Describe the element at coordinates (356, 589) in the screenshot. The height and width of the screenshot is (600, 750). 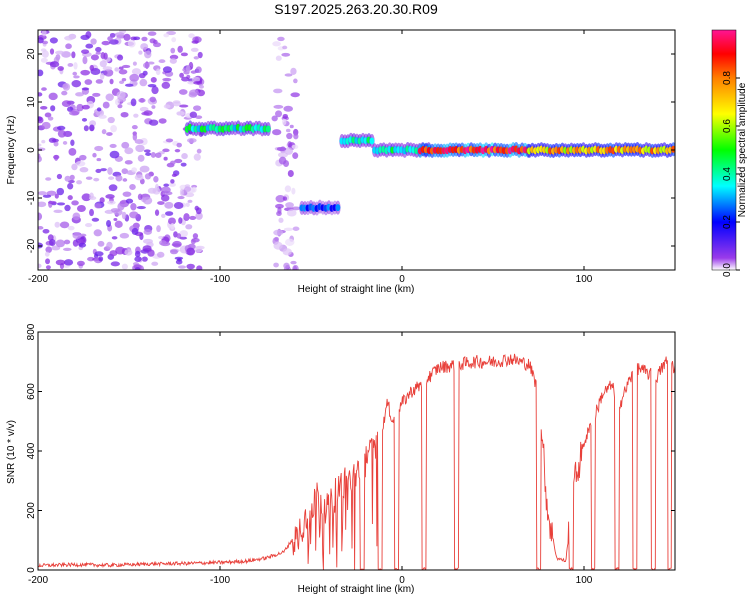
I see `snr-x-label: Height of straight line (km)` at that location.